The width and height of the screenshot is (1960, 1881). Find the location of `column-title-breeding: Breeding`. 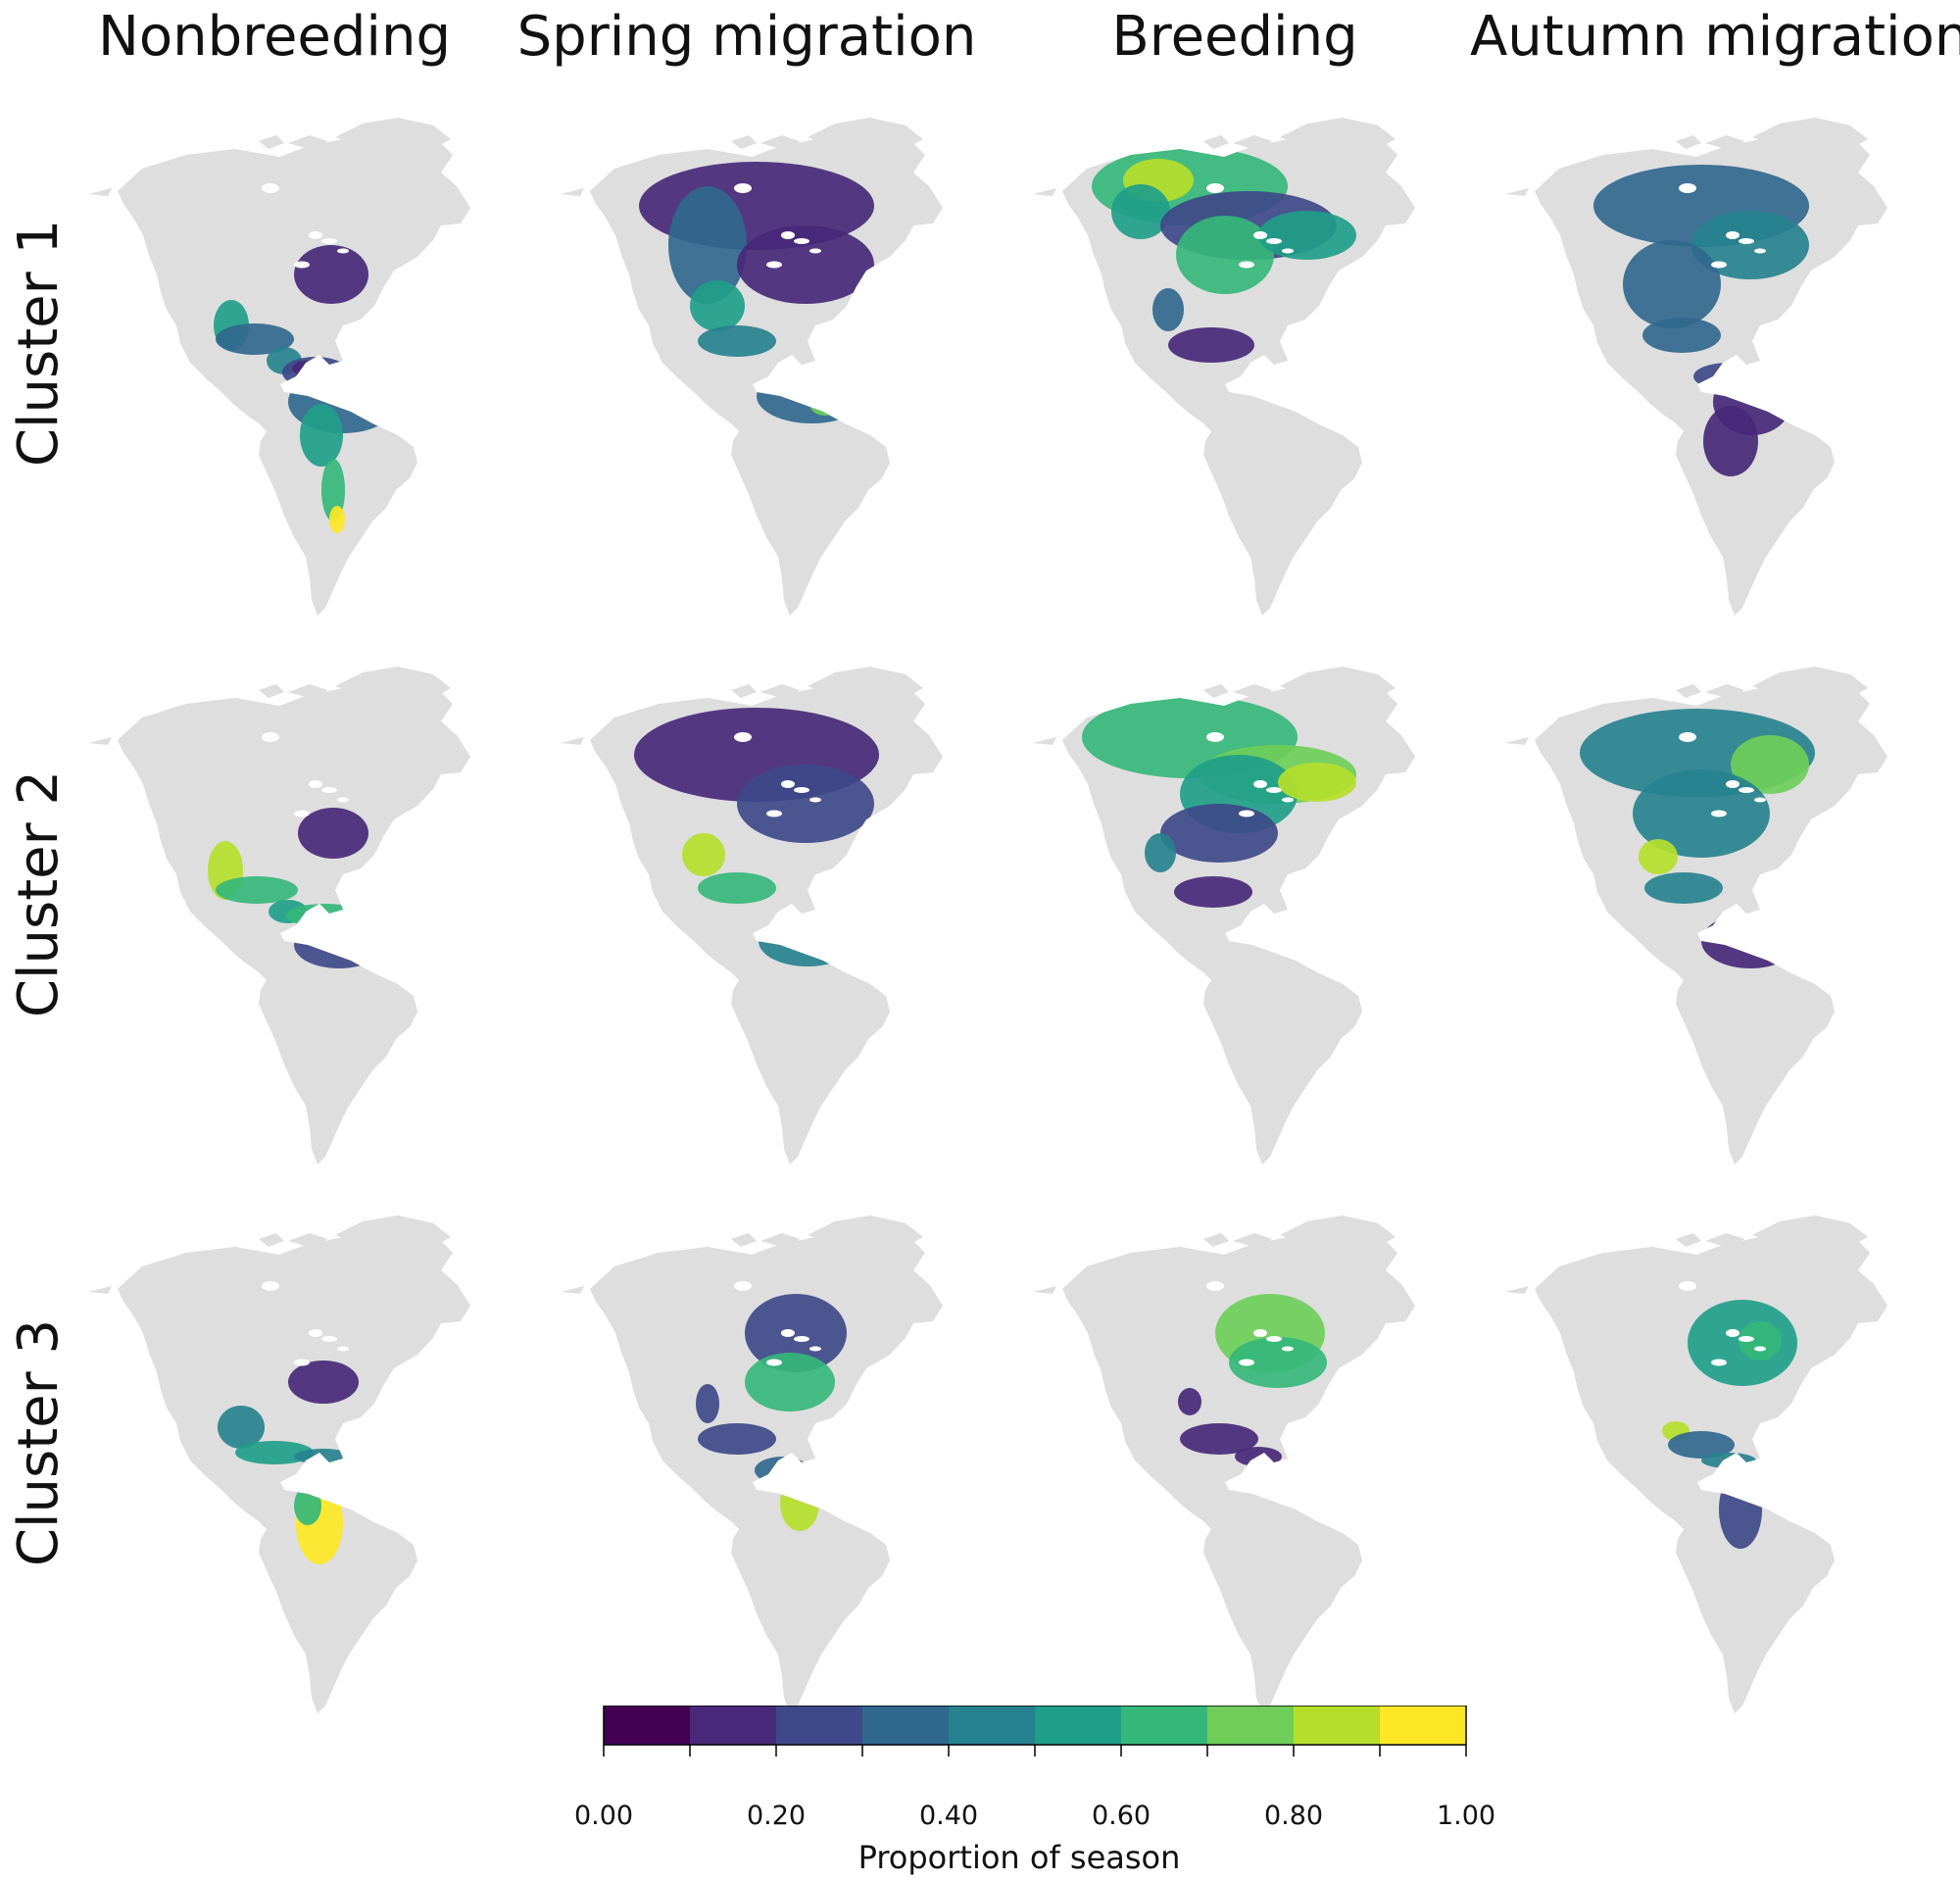

column-title-breeding: Breeding is located at coordinates (1234, 37).